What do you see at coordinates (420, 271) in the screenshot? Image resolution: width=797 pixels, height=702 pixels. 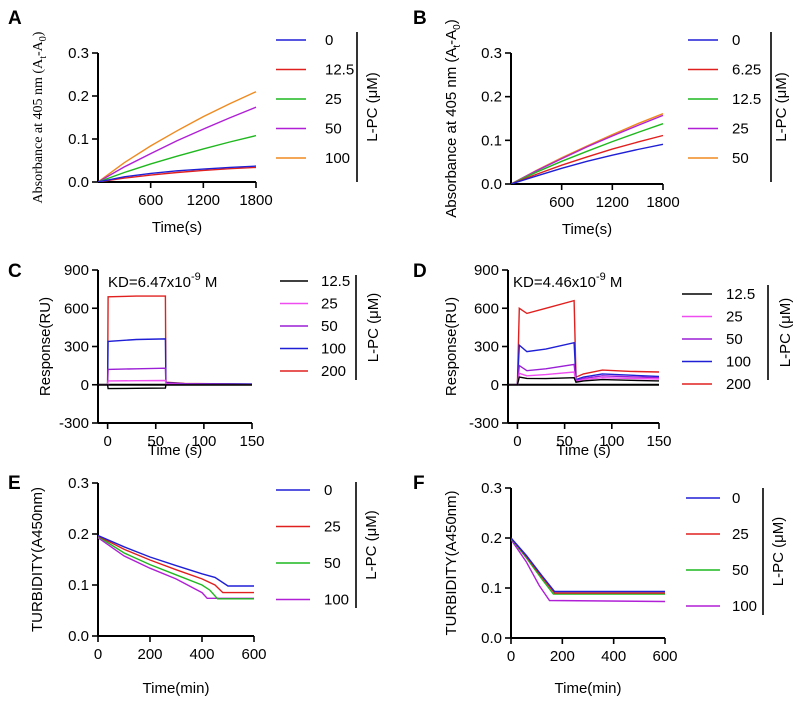 I see `panel-label: D` at bounding box center [420, 271].